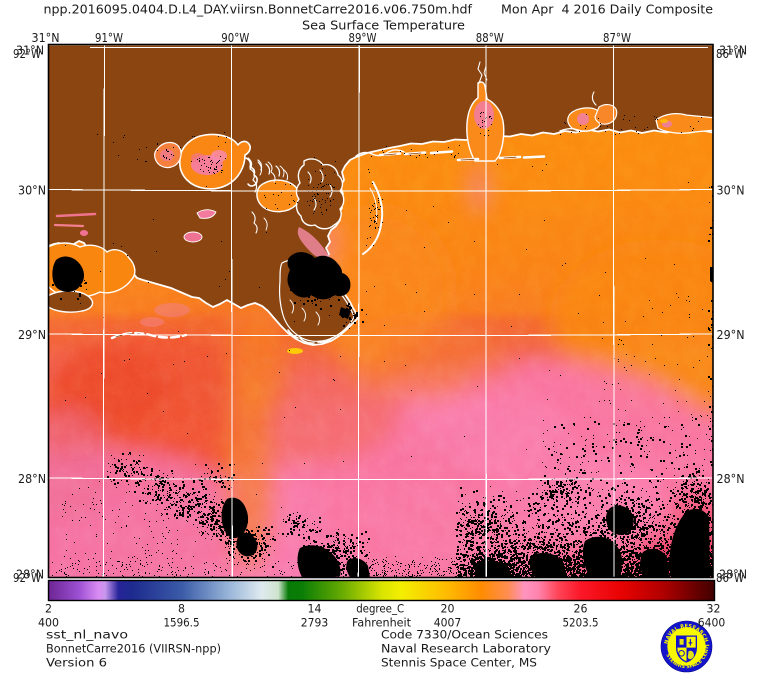  Describe the element at coordinates (731, 335) in the screenshot. I see `lat-label-29n-right: 29°N` at that location.